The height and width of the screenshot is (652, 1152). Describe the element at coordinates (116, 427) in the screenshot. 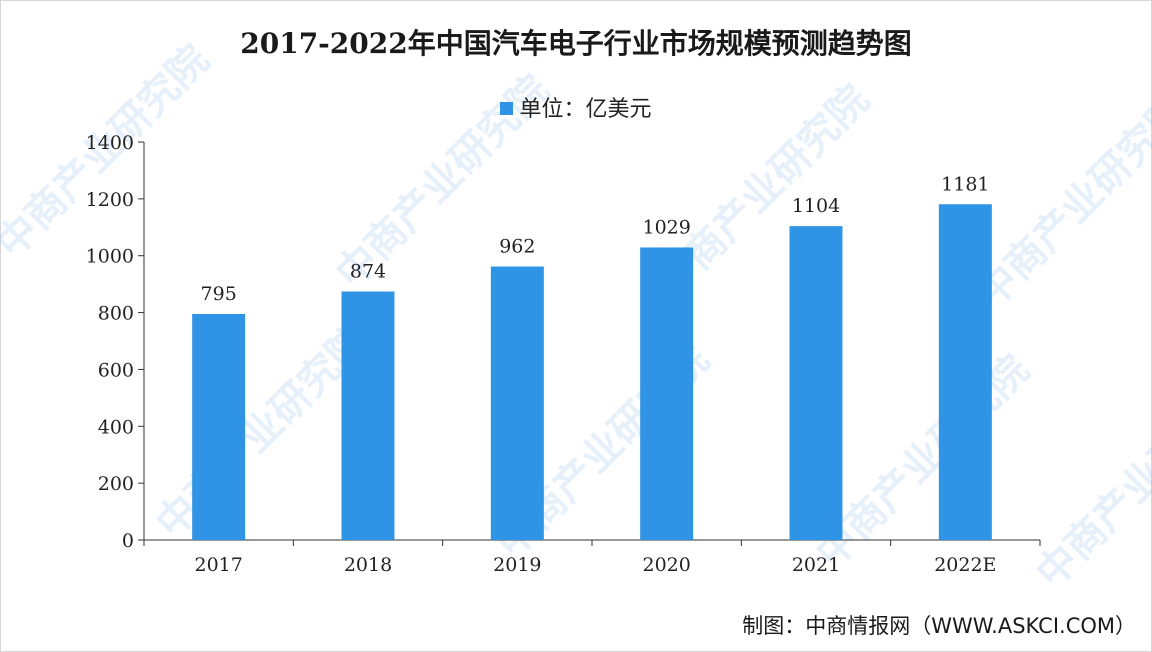

I see `y-tick-label: 400` at that location.